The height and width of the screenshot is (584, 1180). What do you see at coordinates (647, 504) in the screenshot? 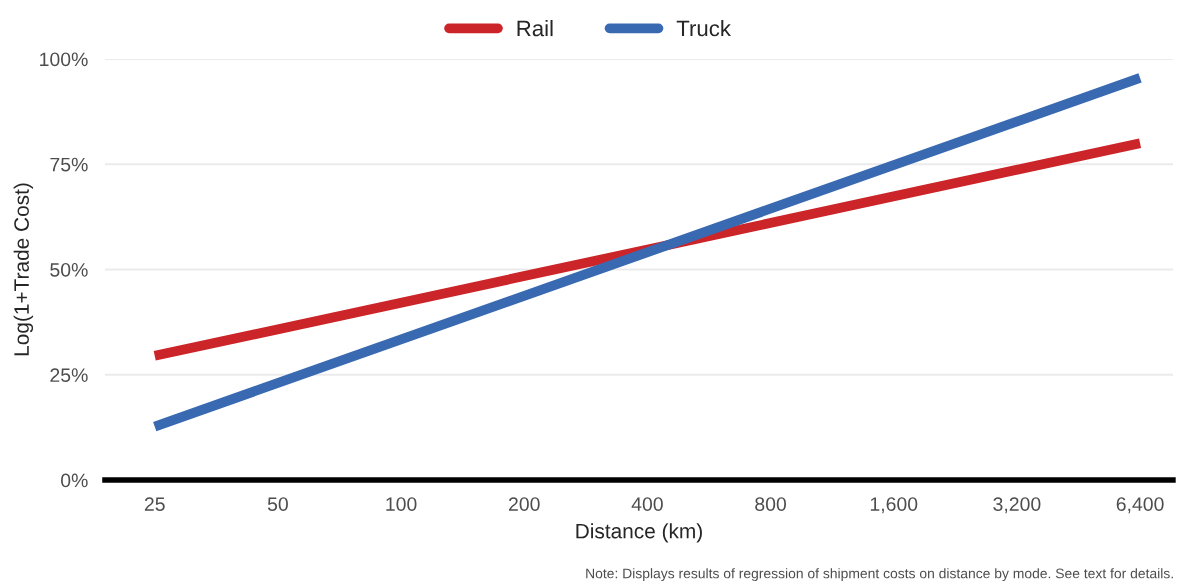
I see `x-tick-label: 400` at bounding box center [647, 504].